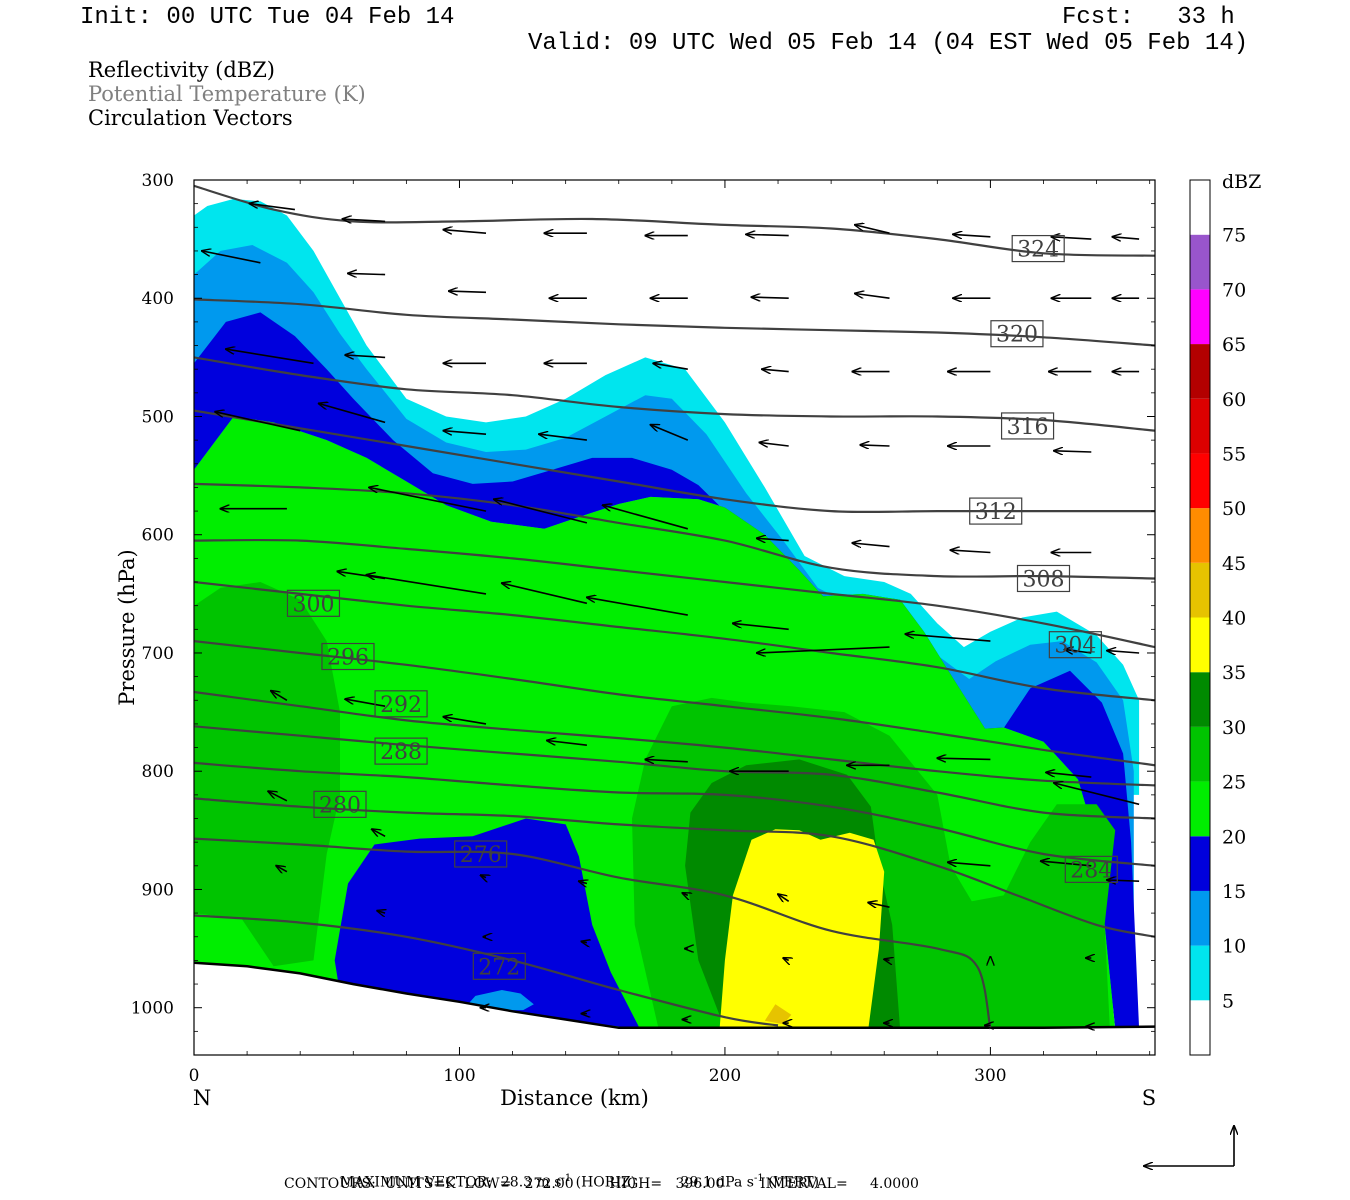  I want to click on x-tick-label: 100, so click(459, 1076).